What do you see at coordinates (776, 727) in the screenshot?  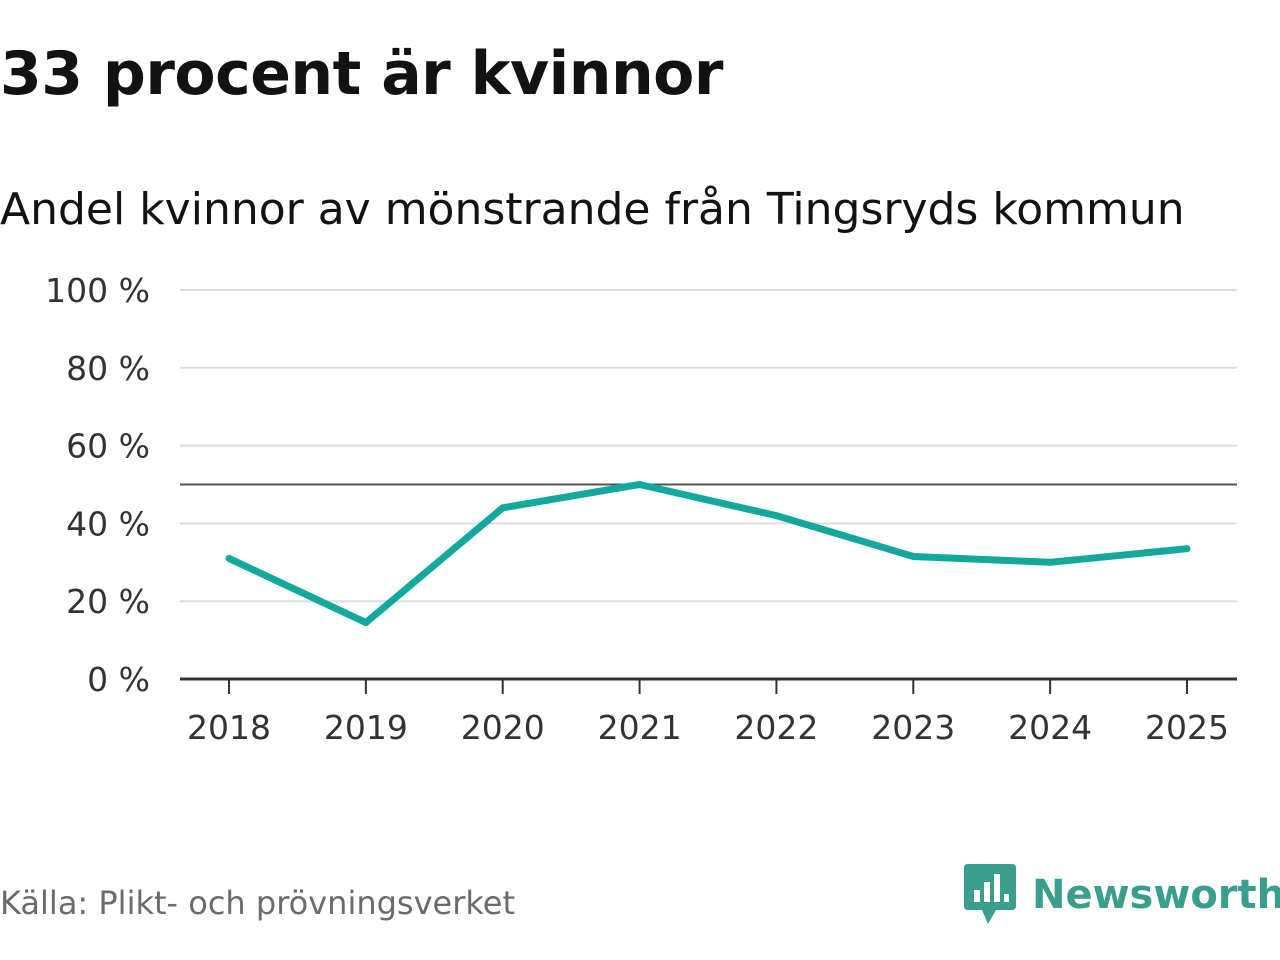 I see `x-tick-label: 2022` at bounding box center [776, 727].